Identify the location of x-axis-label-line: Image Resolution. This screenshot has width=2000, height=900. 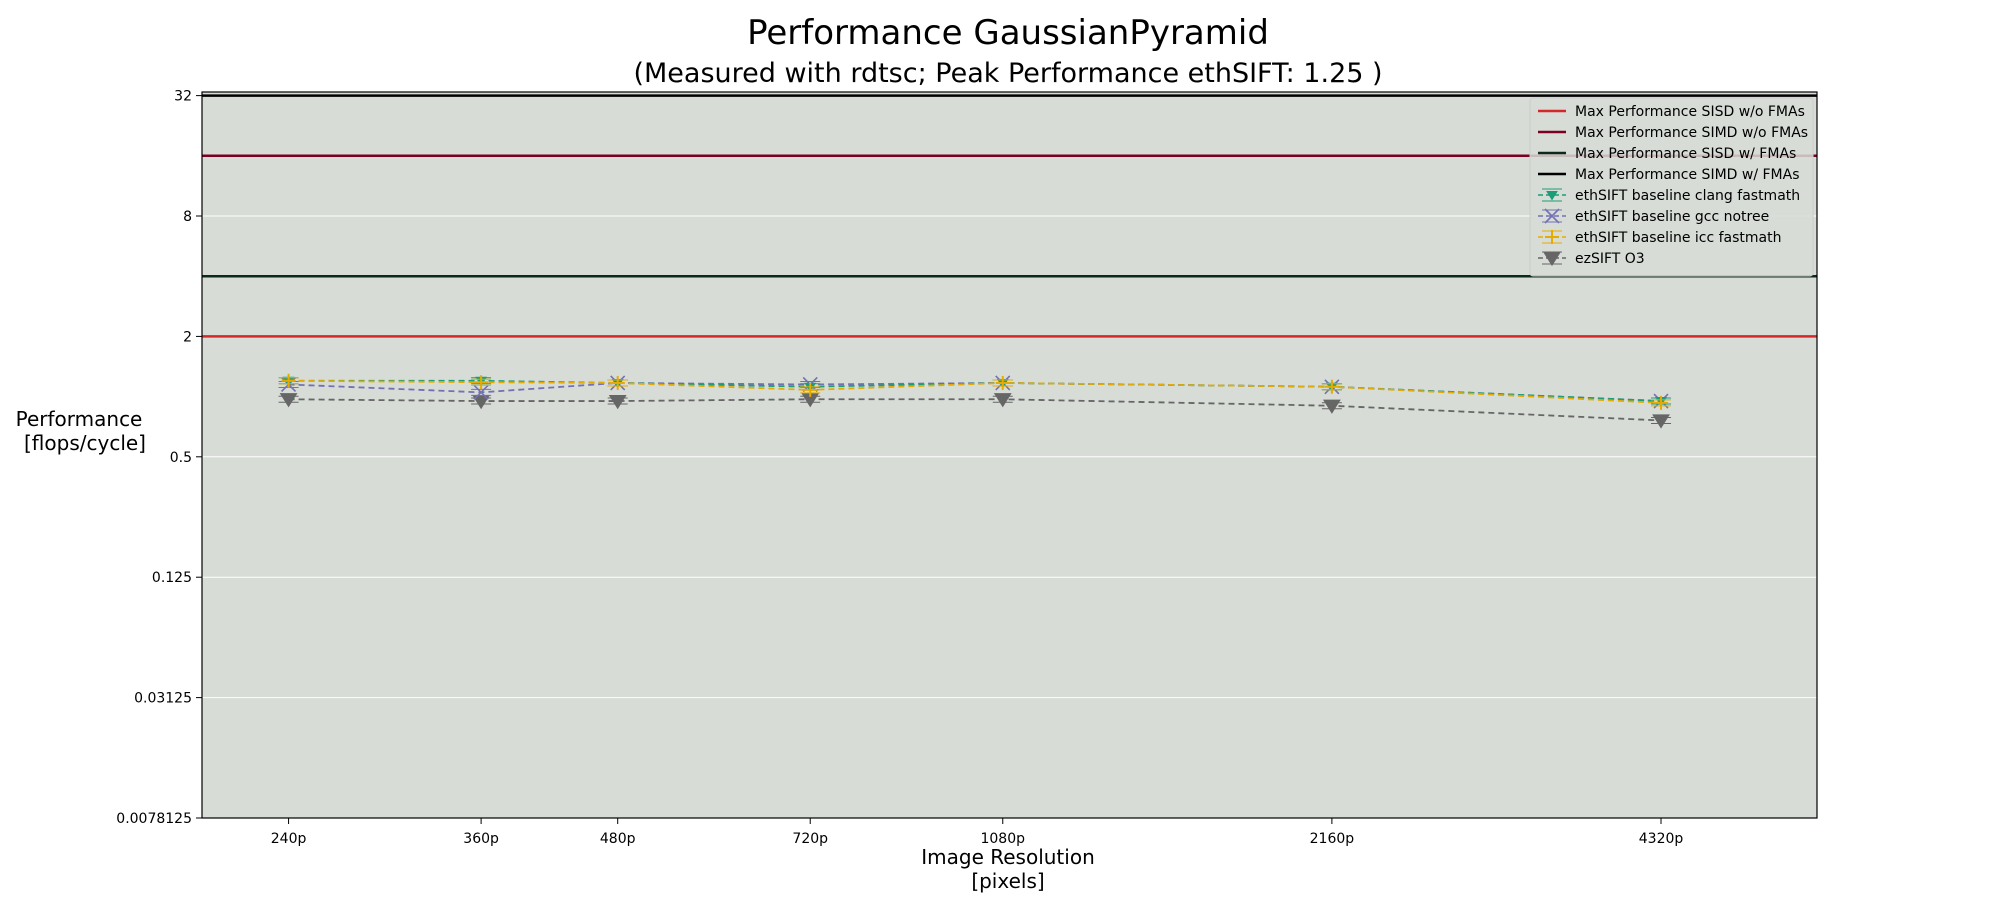
(1008, 857).